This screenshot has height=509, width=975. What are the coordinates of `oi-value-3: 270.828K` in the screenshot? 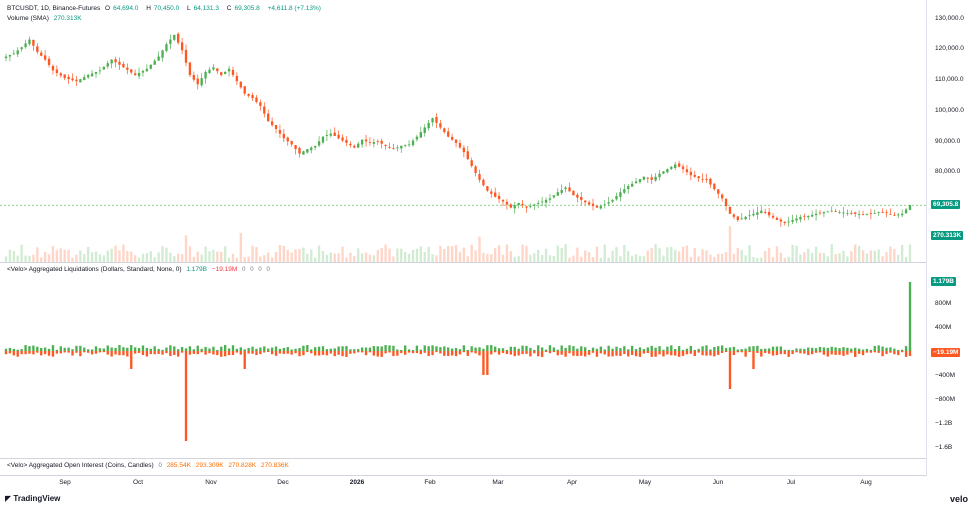 It's located at (242, 465).